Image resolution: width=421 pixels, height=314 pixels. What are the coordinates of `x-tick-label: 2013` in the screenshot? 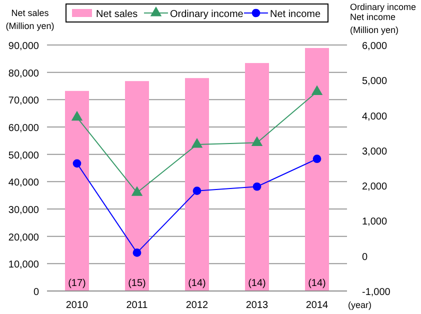 It's located at (257, 305).